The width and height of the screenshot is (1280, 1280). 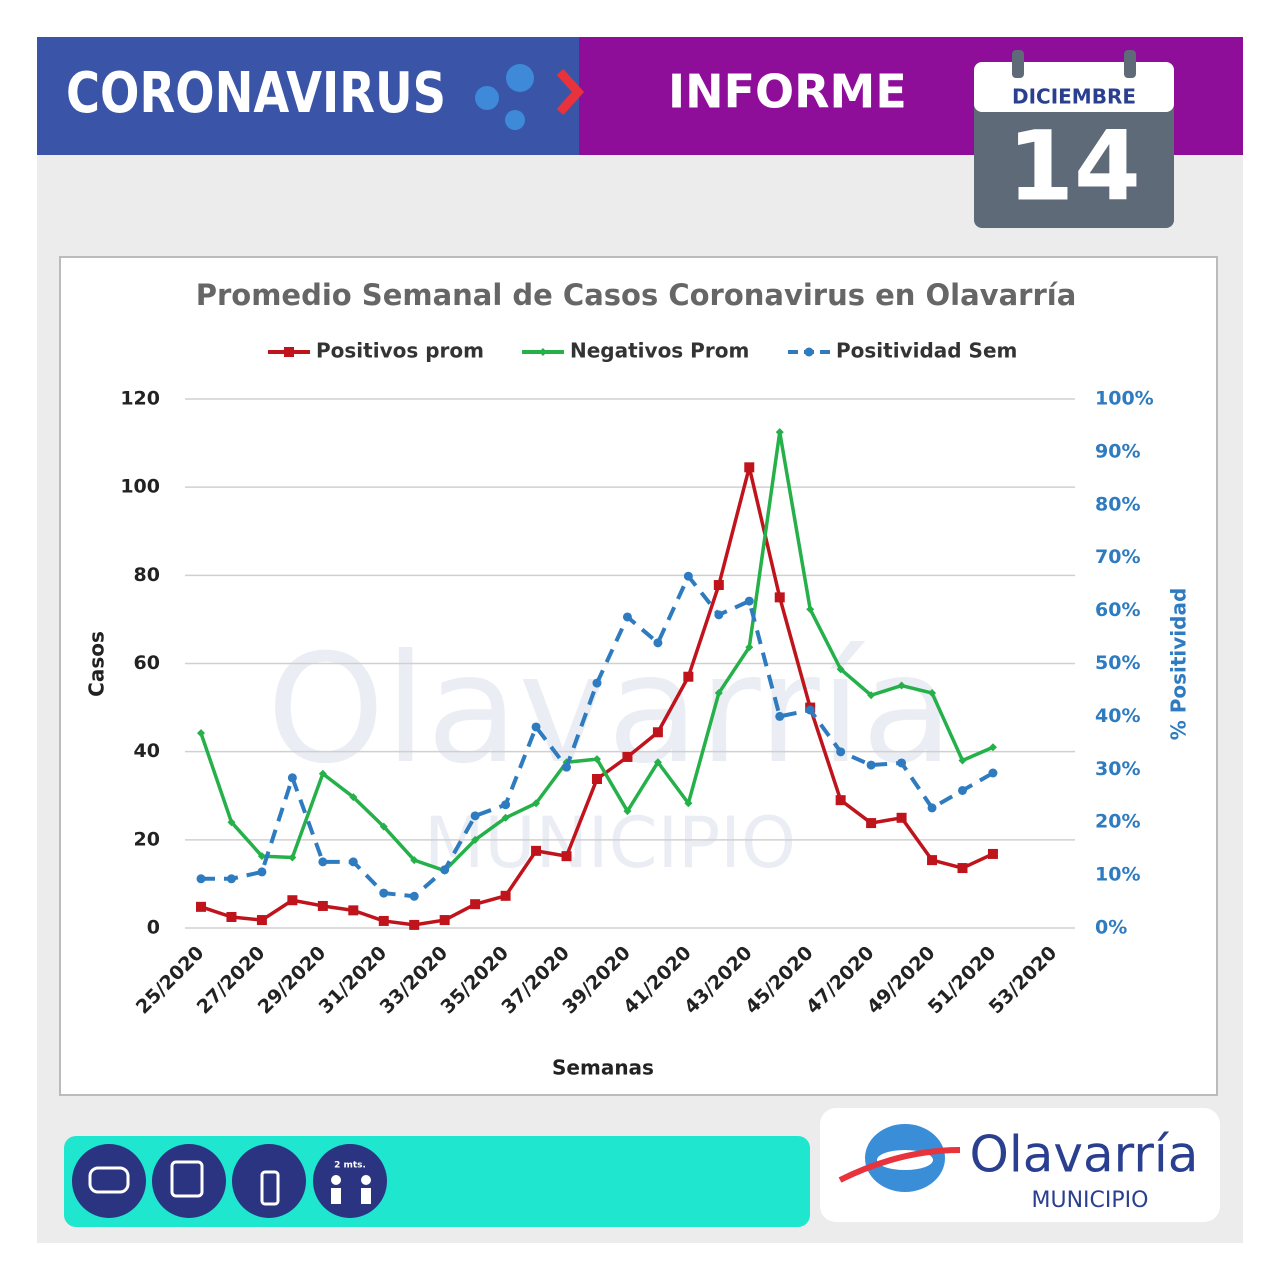 I want to click on legend-label: Positividad Sem, so click(x=926, y=351).